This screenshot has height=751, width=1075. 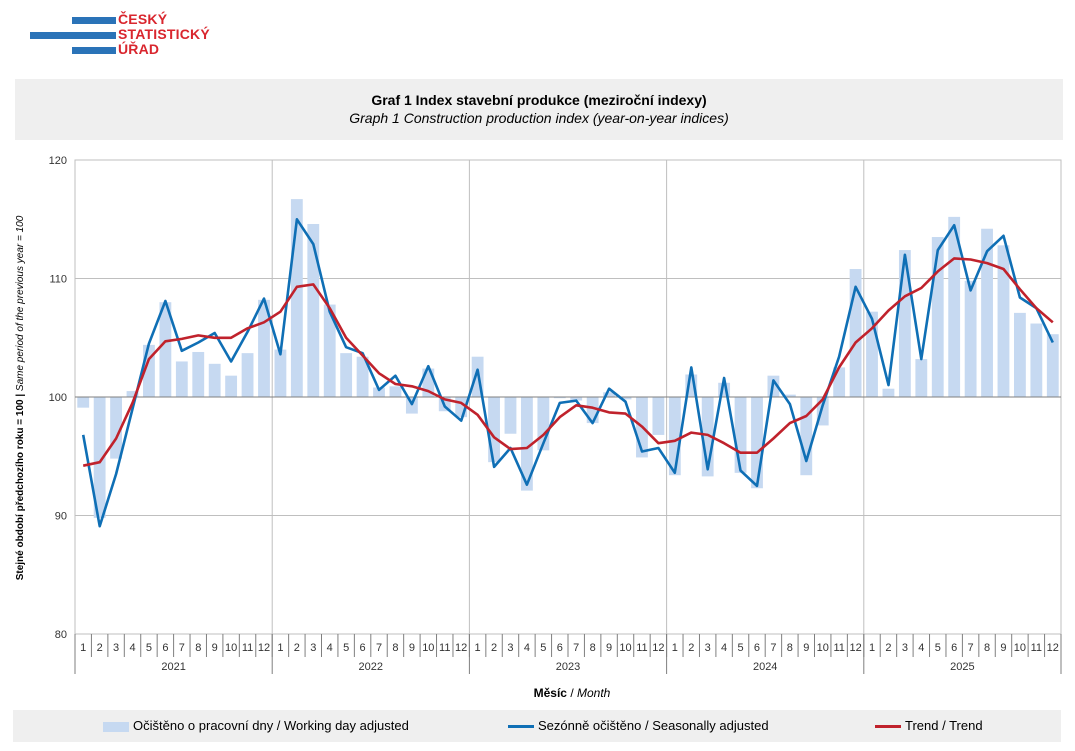 What do you see at coordinates (139, 49) in the screenshot?
I see `logo-line-3: ÚŘAD` at bounding box center [139, 49].